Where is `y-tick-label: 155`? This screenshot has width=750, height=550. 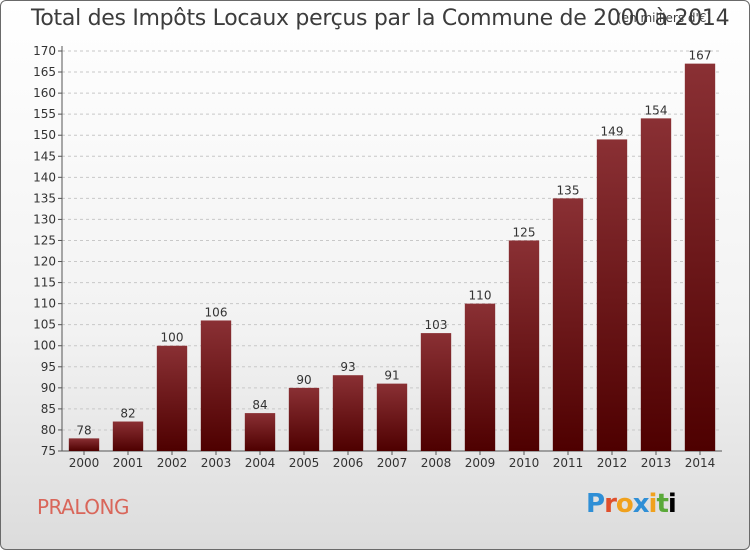 y-tick-label: 155 is located at coordinates (44, 114).